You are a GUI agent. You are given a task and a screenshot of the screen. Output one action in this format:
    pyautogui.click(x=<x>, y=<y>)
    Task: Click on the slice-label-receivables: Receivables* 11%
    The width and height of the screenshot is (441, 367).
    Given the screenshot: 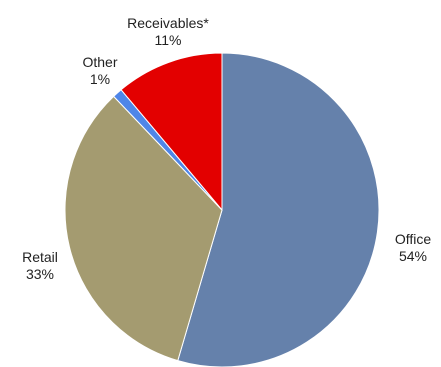 What is the action you would take?
    pyautogui.click(x=168, y=31)
    